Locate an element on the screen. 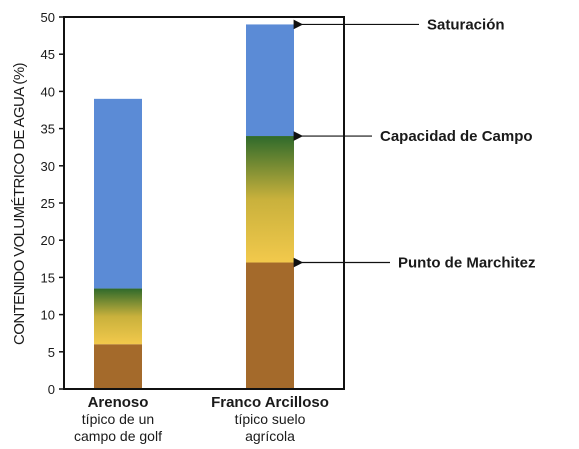 The height and width of the screenshot is (449, 579). y-tick-label: 50 is located at coordinates (48, 17).